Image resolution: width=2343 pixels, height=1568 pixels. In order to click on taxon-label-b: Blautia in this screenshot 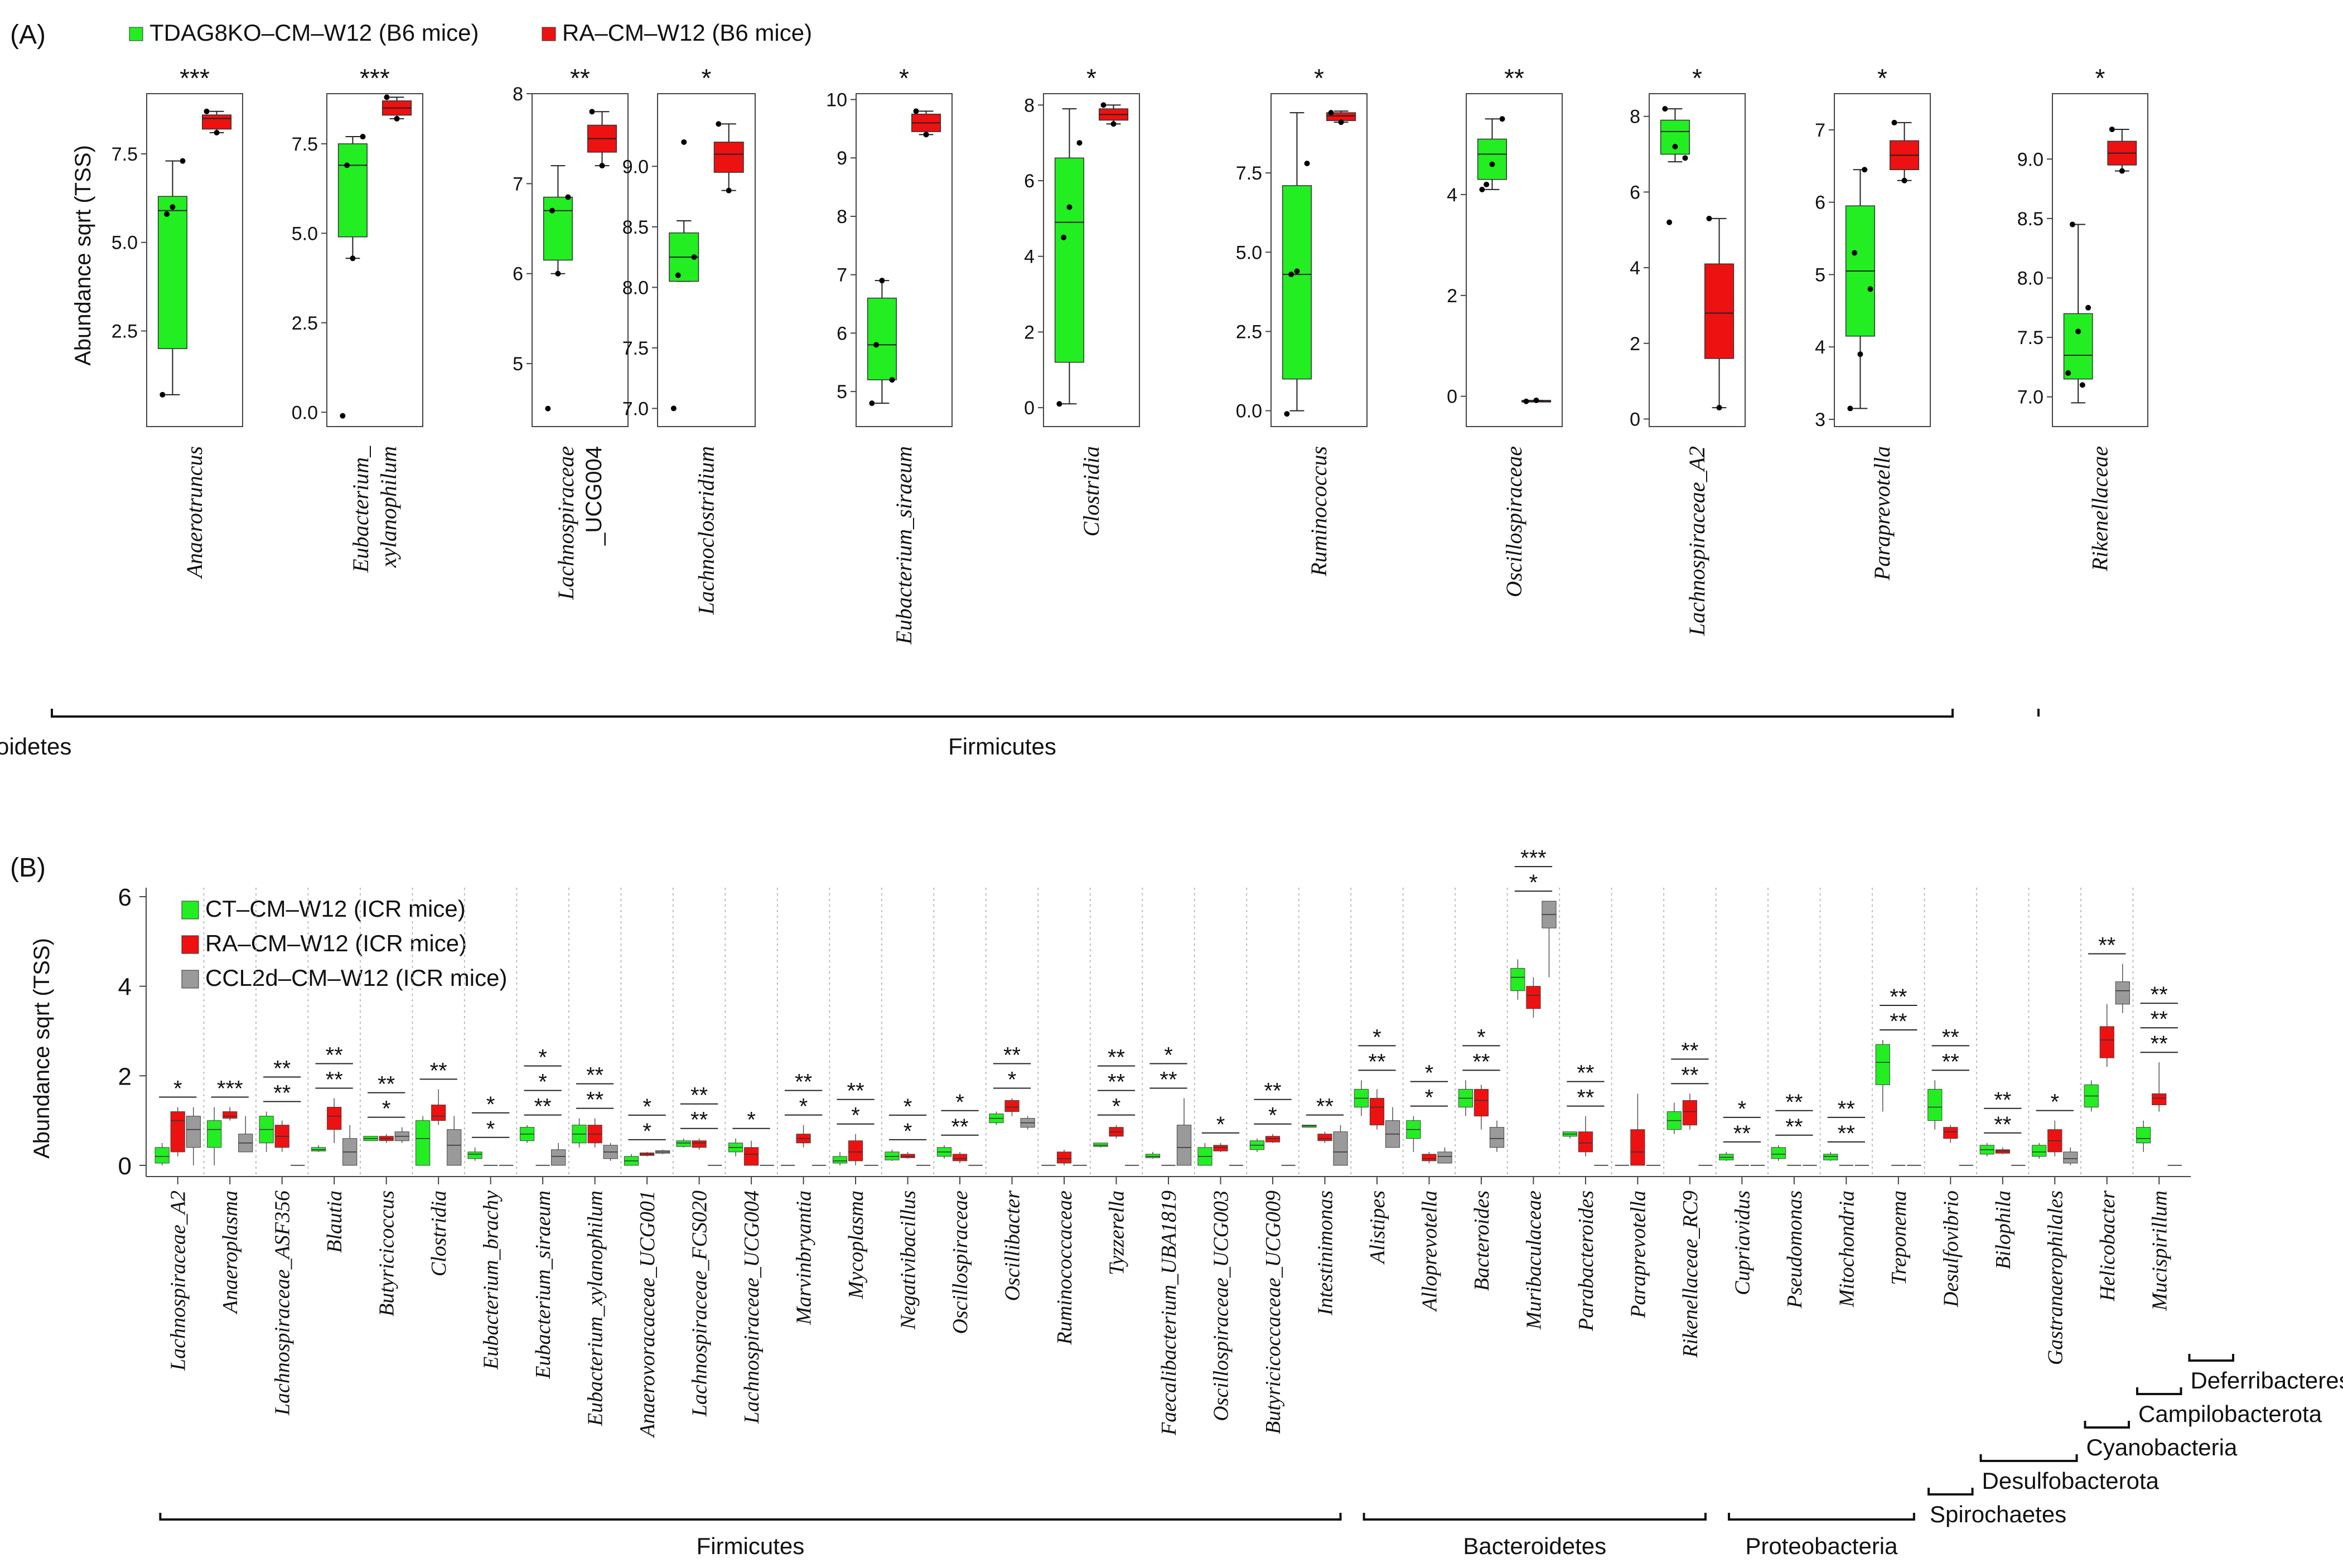, I will do `click(334, 1221)`.